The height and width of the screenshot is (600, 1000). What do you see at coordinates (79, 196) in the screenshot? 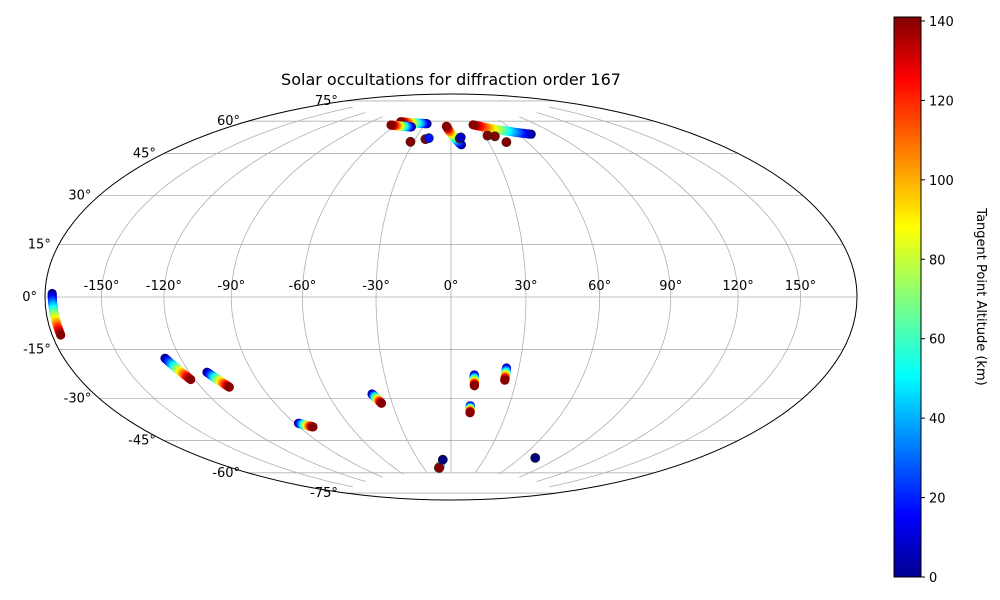
I see `latitude-tick-label: 30°` at bounding box center [79, 196].